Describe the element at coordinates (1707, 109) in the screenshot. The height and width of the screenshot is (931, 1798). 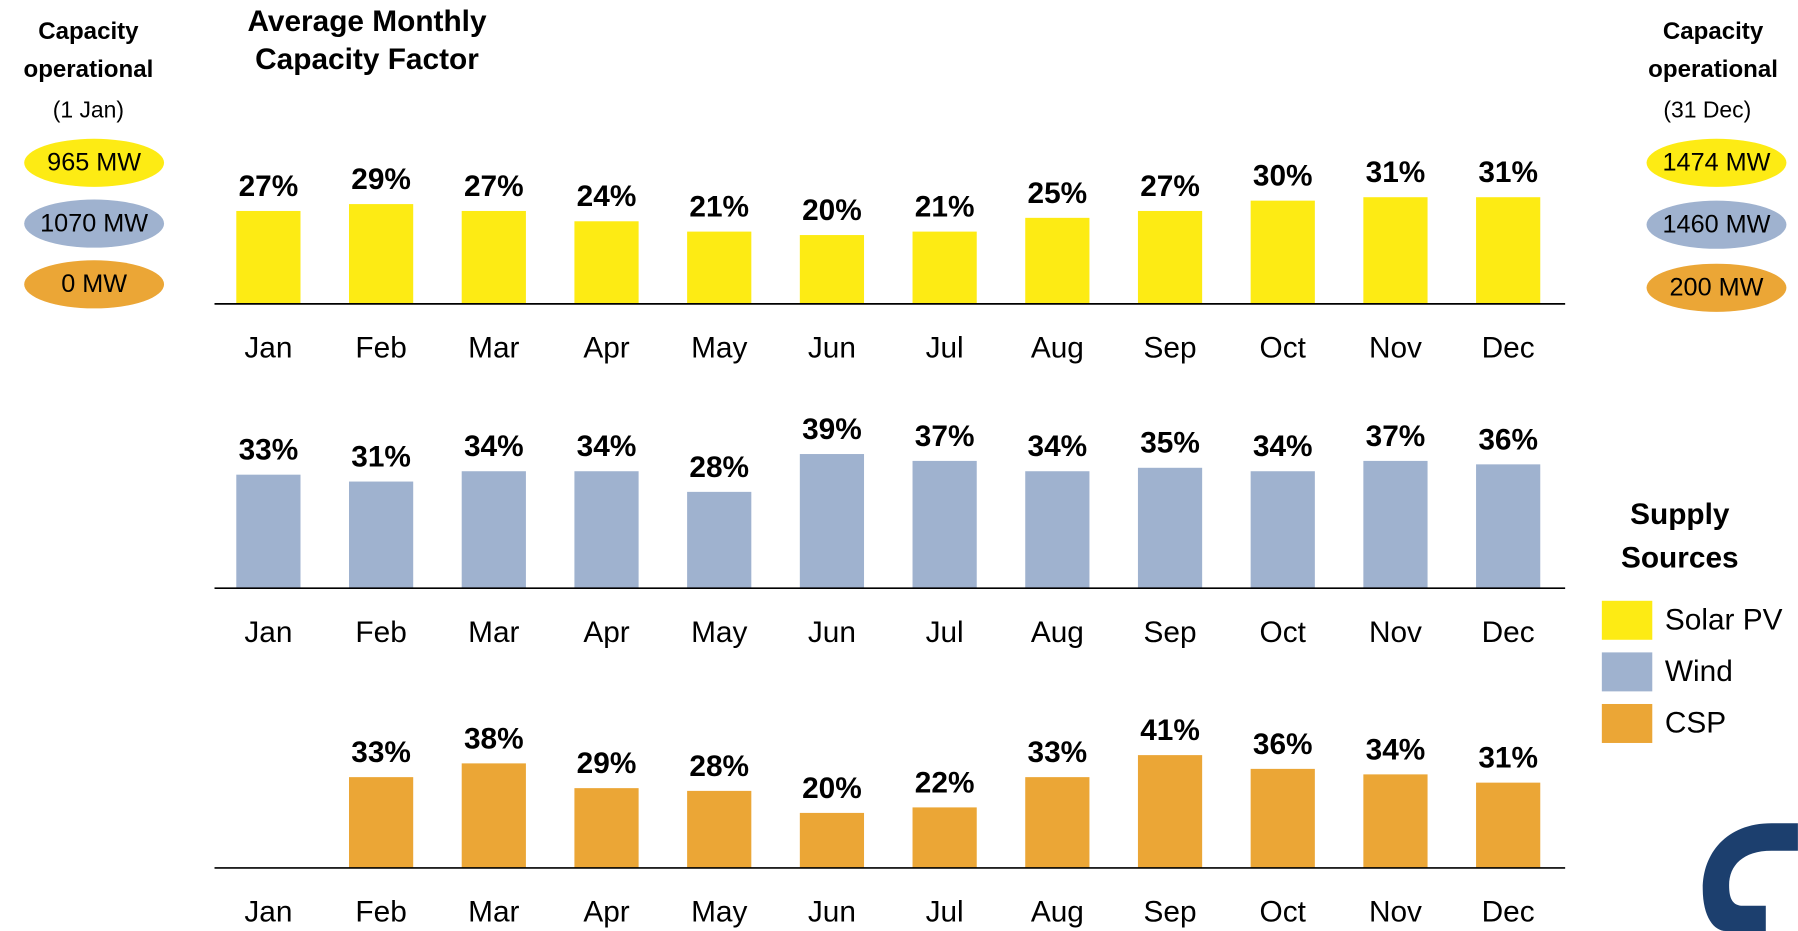
I see `capacity-end-date: (31 Dec)` at that location.